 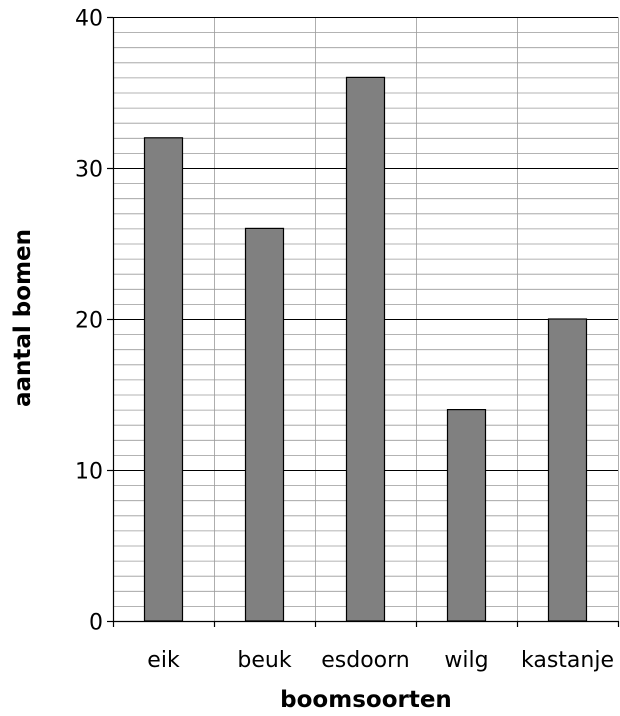 I want to click on x-tick-labels: eik beuk esdoorn wilg kastanje, so click(x=380, y=660).